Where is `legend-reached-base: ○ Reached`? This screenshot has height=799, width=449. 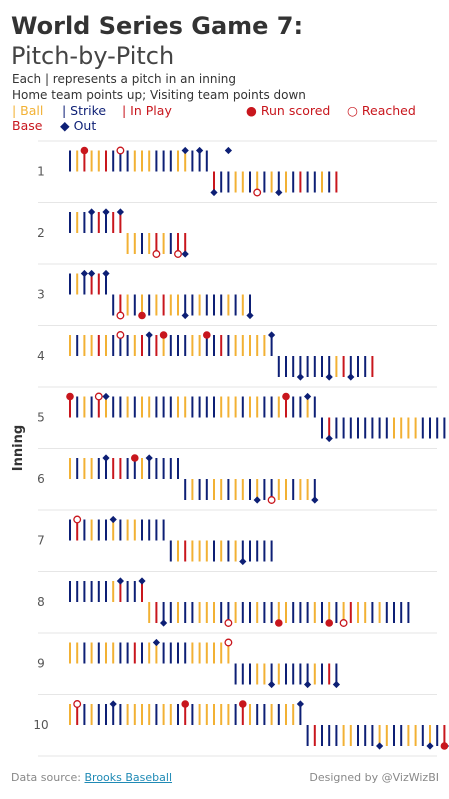 legend-reached-base: ○ Reached is located at coordinates (381, 110).